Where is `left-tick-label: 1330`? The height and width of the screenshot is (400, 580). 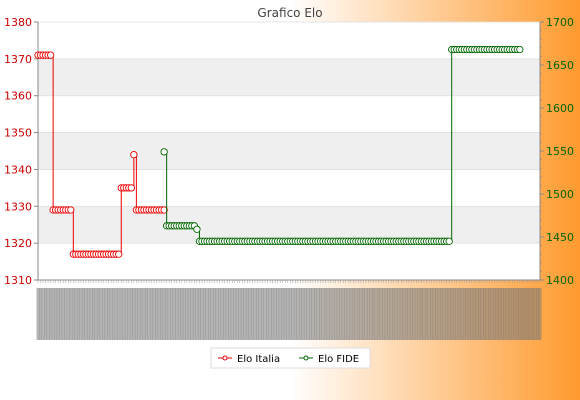
left-tick-label: 1330 is located at coordinates (18, 206).